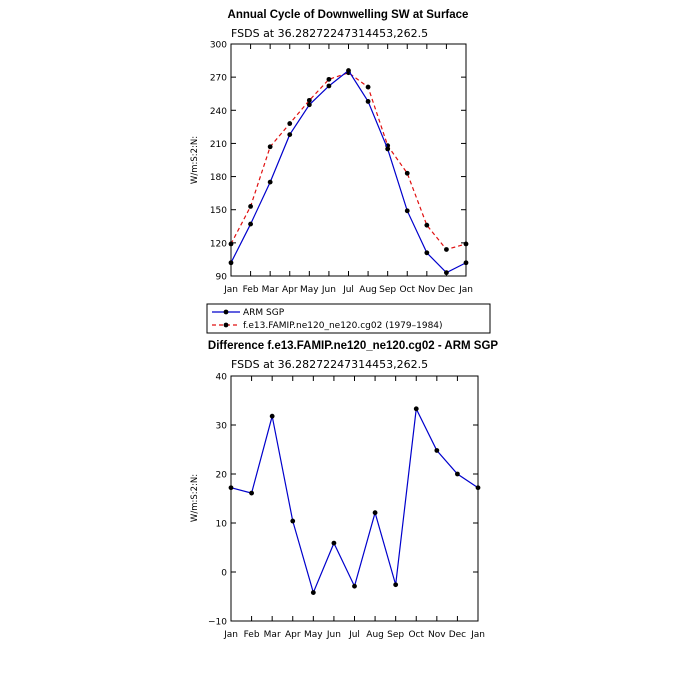  Describe the element at coordinates (437, 635) in the screenshot. I see `c2-xtick-label: Nov` at that location.